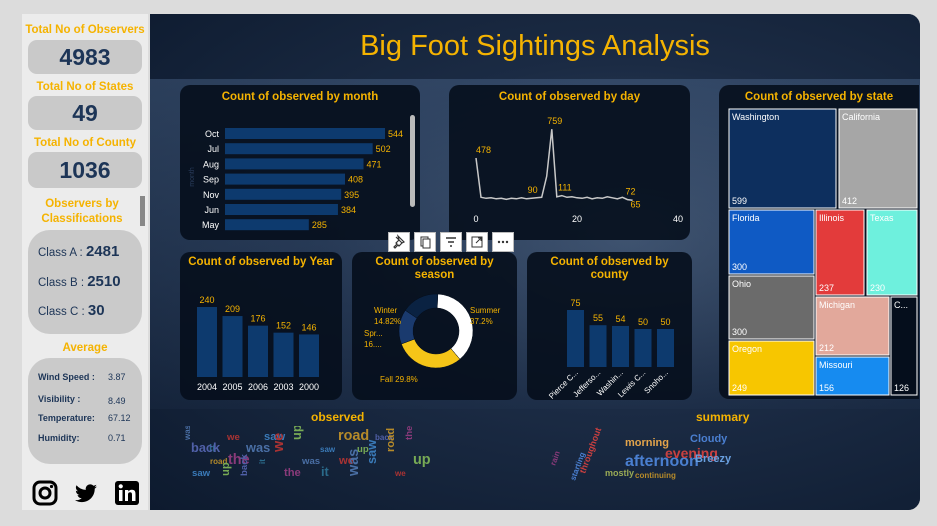  What do you see at coordinates (258, 387) in the screenshot?
I see `year-tick-label: 2006` at bounding box center [258, 387].